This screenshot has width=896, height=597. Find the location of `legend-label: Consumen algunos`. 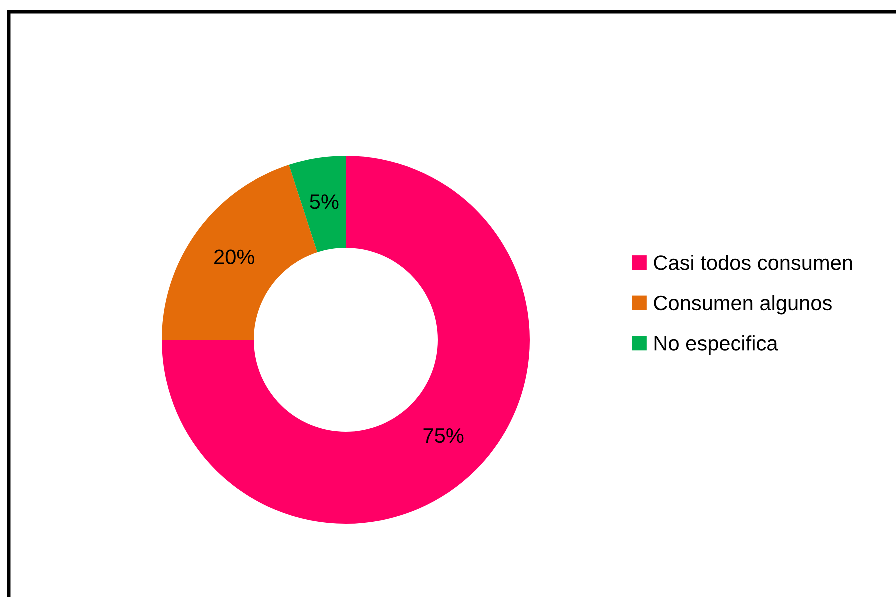

legend-label: Consumen algunos is located at coordinates (743, 305).